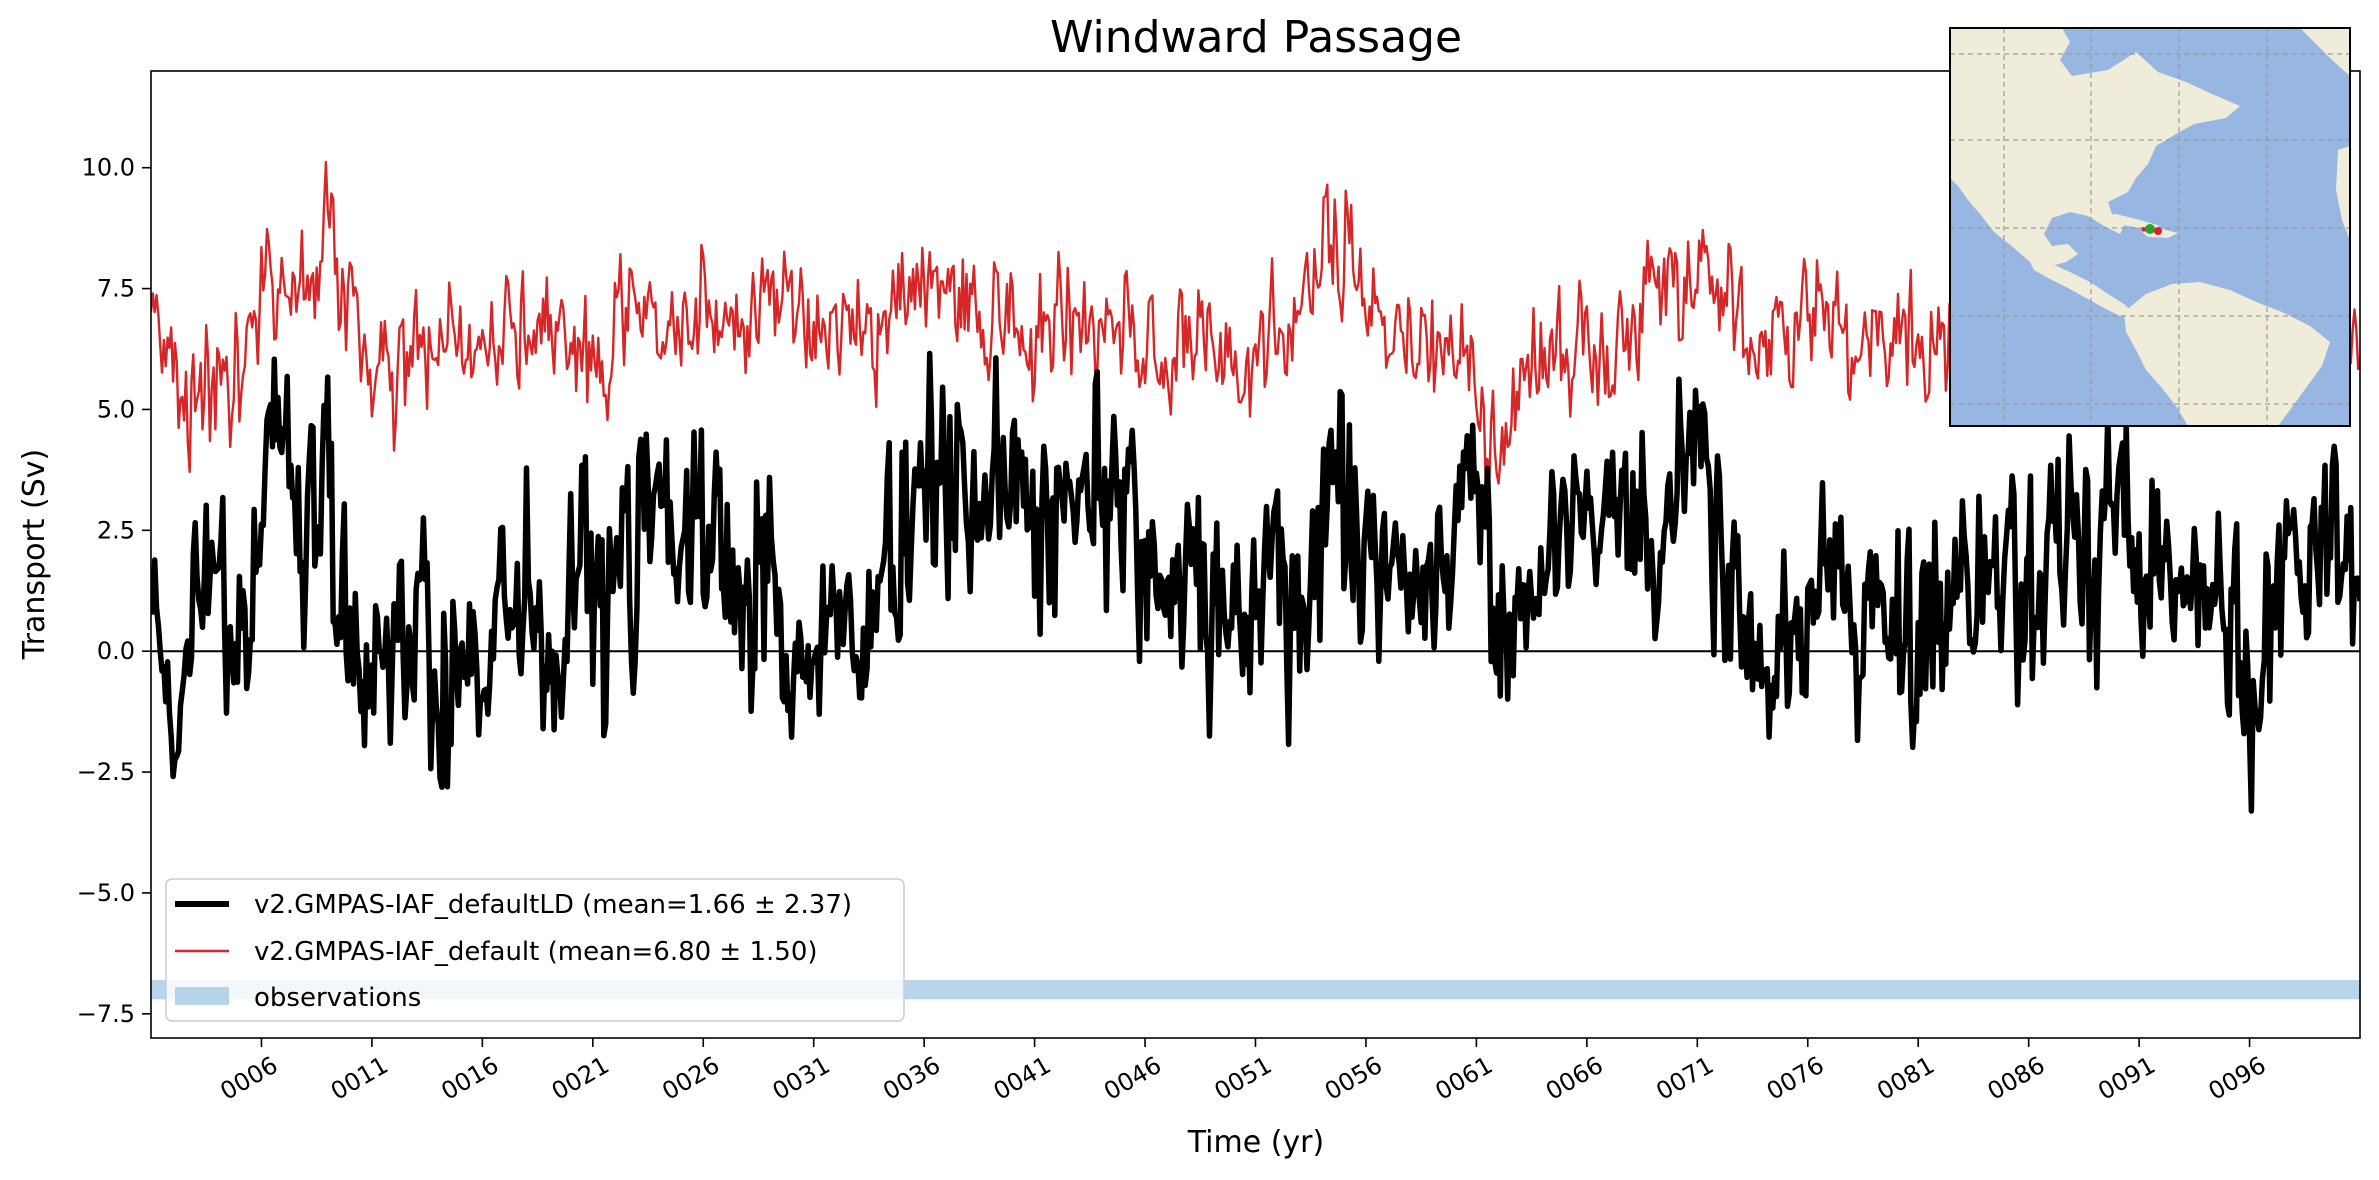 The image size is (2379, 1180). What do you see at coordinates (359, 1078) in the screenshot?
I see `x-tick-label: 0011` at bounding box center [359, 1078].